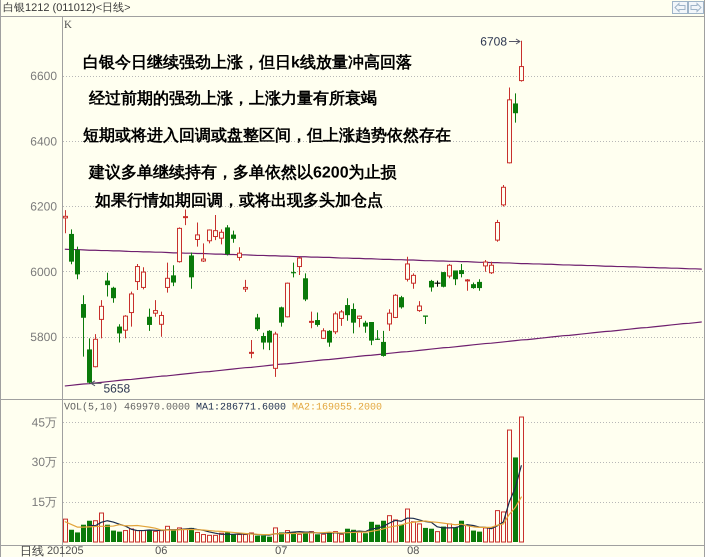  Describe the element at coordinates (68, 25) in the screenshot. I see `annotation: K` at that location.